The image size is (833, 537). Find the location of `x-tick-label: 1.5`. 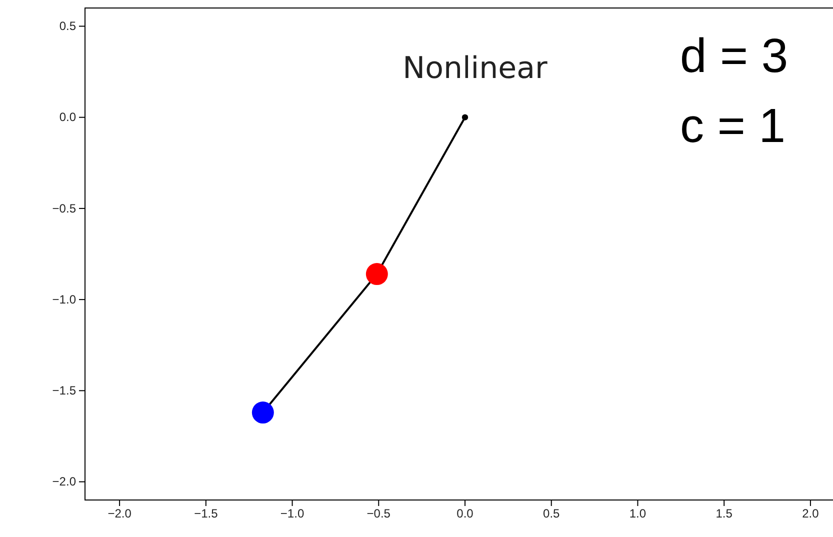

x-tick-label: 1.5 is located at coordinates (724, 513).